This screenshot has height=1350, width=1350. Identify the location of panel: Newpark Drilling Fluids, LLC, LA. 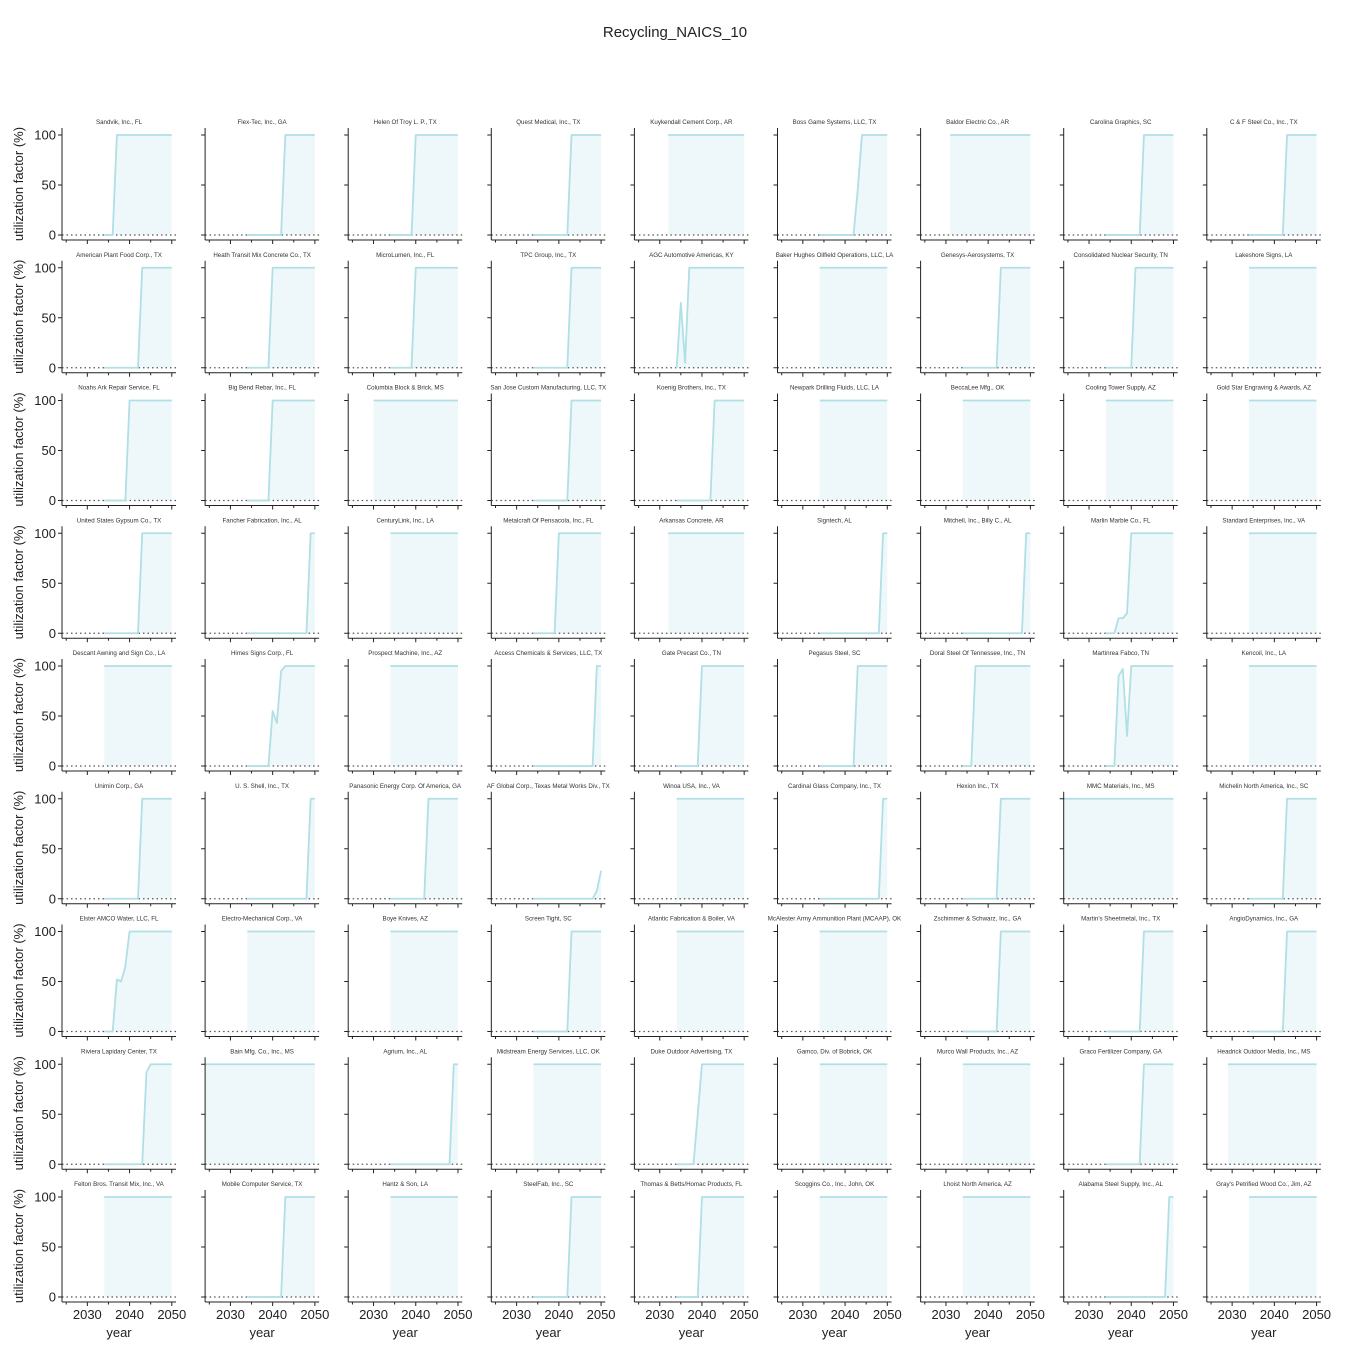
(832, 447).